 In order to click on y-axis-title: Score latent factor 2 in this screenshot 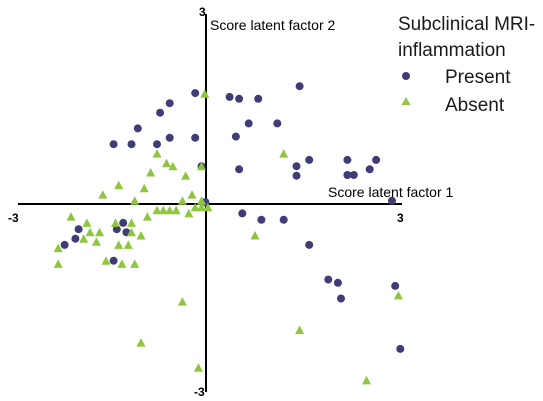, I will do `click(273, 25)`.